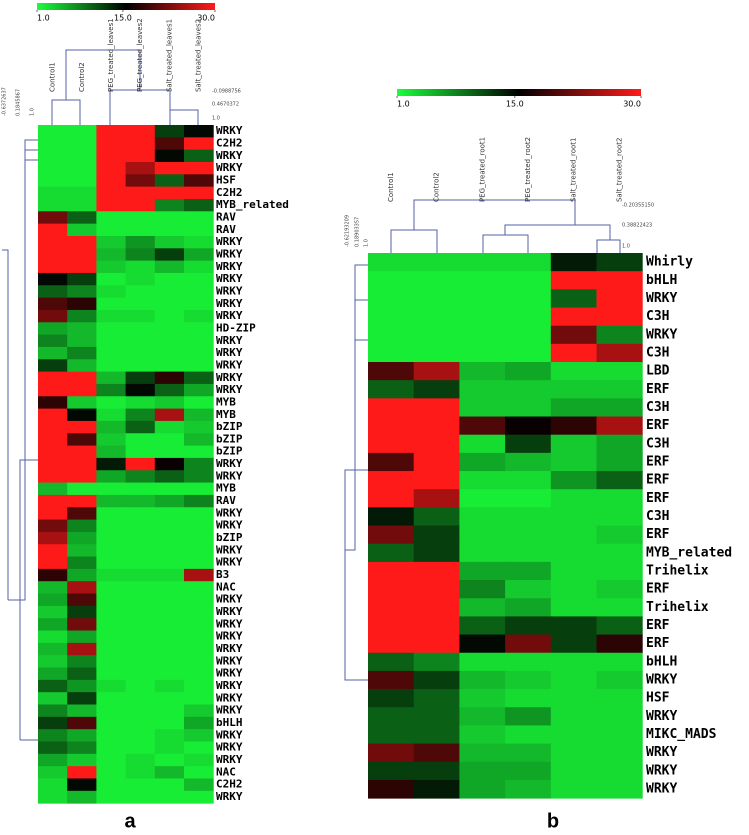 The image size is (749, 835). Describe the element at coordinates (226, 771) in the screenshot. I see `row-label: NAC` at that location.